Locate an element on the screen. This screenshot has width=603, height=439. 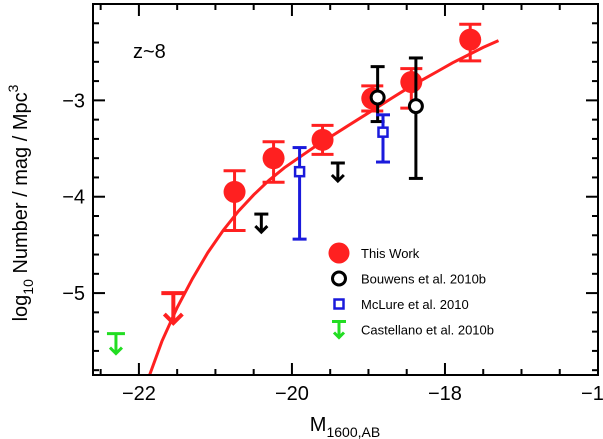
y-axis-label-rest: Number / mag / Mpc is located at coordinates (21, 185).